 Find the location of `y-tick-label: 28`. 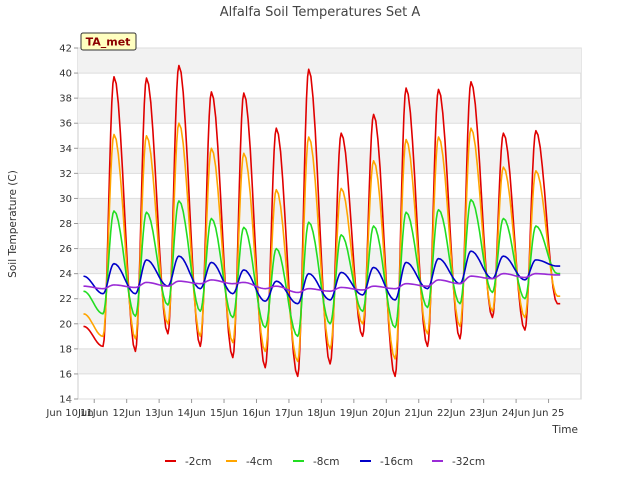

y-tick-label: 28 is located at coordinates (65, 224).